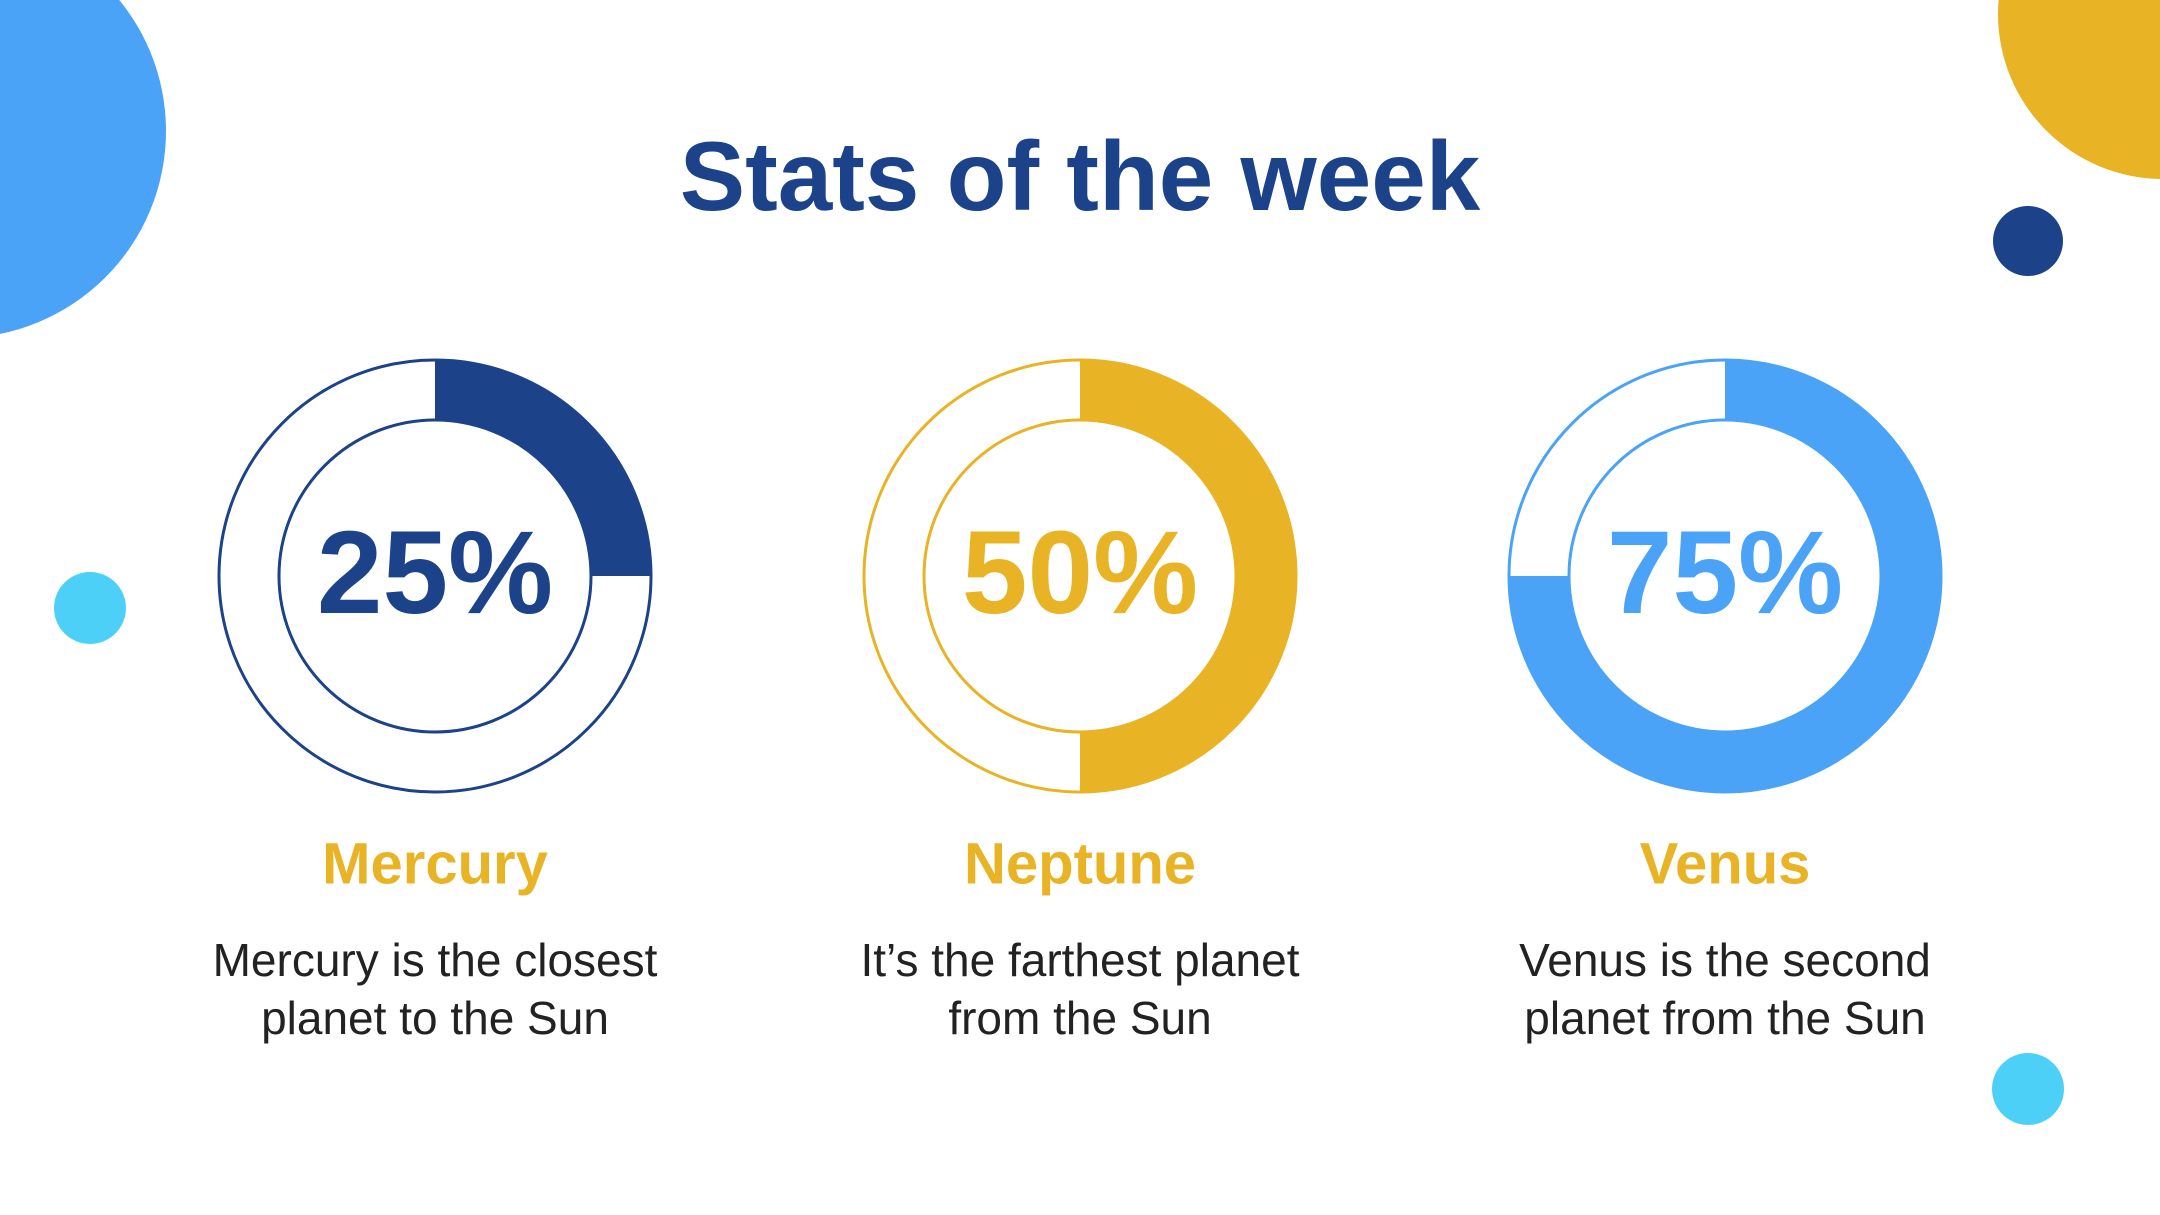 The width and height of the screenshot is (2160, 1215). I want to click on description: Venus is the second planet from the Sun, so click(1725, 989).